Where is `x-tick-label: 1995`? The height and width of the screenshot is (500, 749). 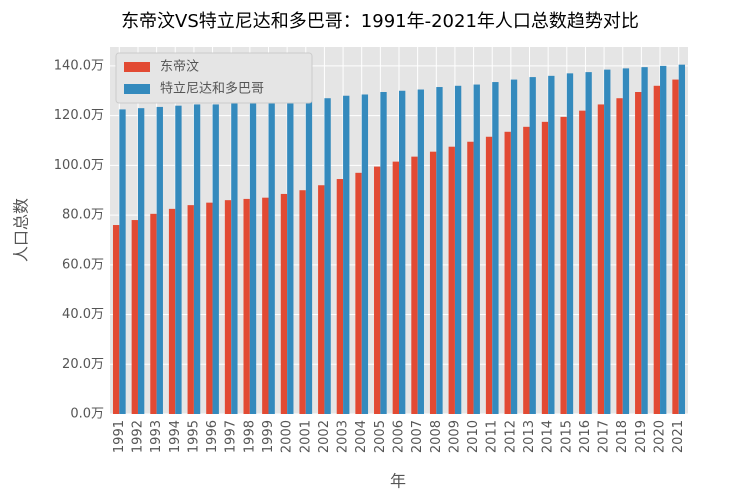
x-tick-label: 1995 is located at coordinates (193, 436).